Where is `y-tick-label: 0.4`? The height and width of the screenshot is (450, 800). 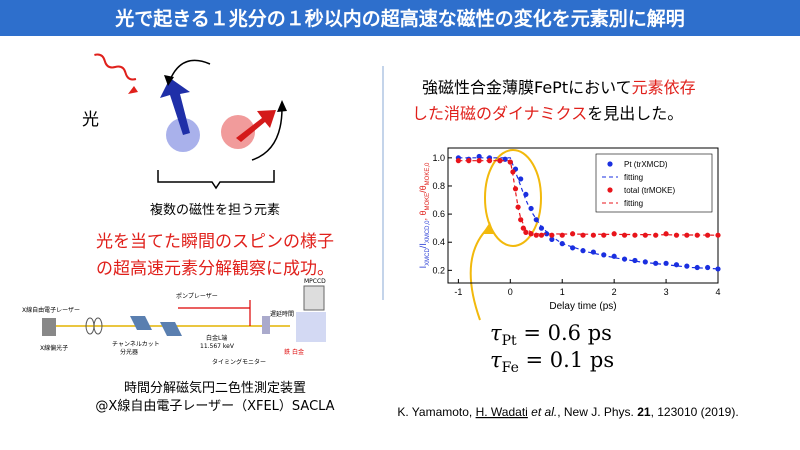
y-tick-label: 0.4 is located at coordinates (438, 242).